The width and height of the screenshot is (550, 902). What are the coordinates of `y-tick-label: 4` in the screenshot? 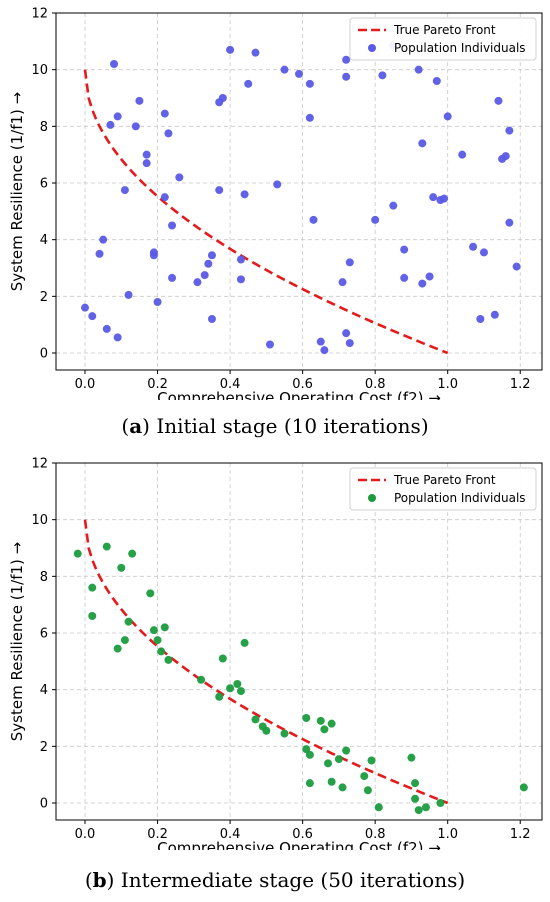 It's located at (44, 690).